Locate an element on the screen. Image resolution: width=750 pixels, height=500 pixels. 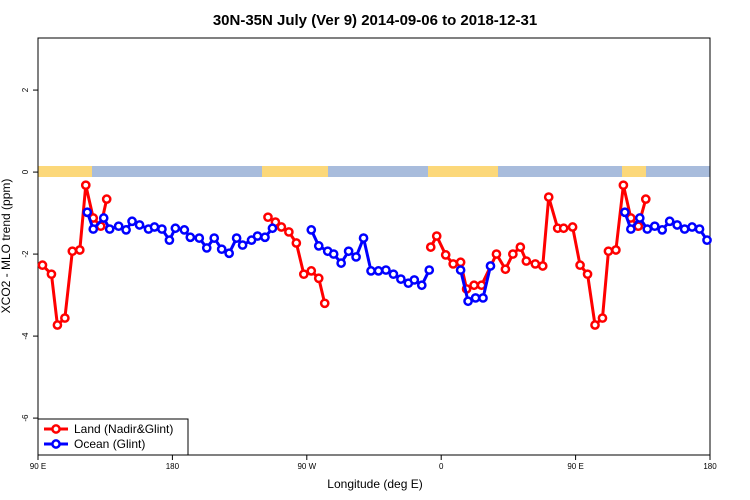
y-tick-label: -2 is located at coordinates (25, 254).